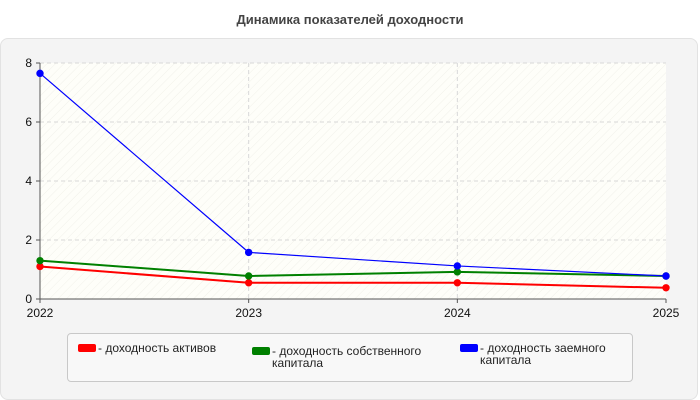  What do you see at coordinates (248, 313) in the screenshot?
I see `x-tick-label: 2023` at bounding box center [248, 313].